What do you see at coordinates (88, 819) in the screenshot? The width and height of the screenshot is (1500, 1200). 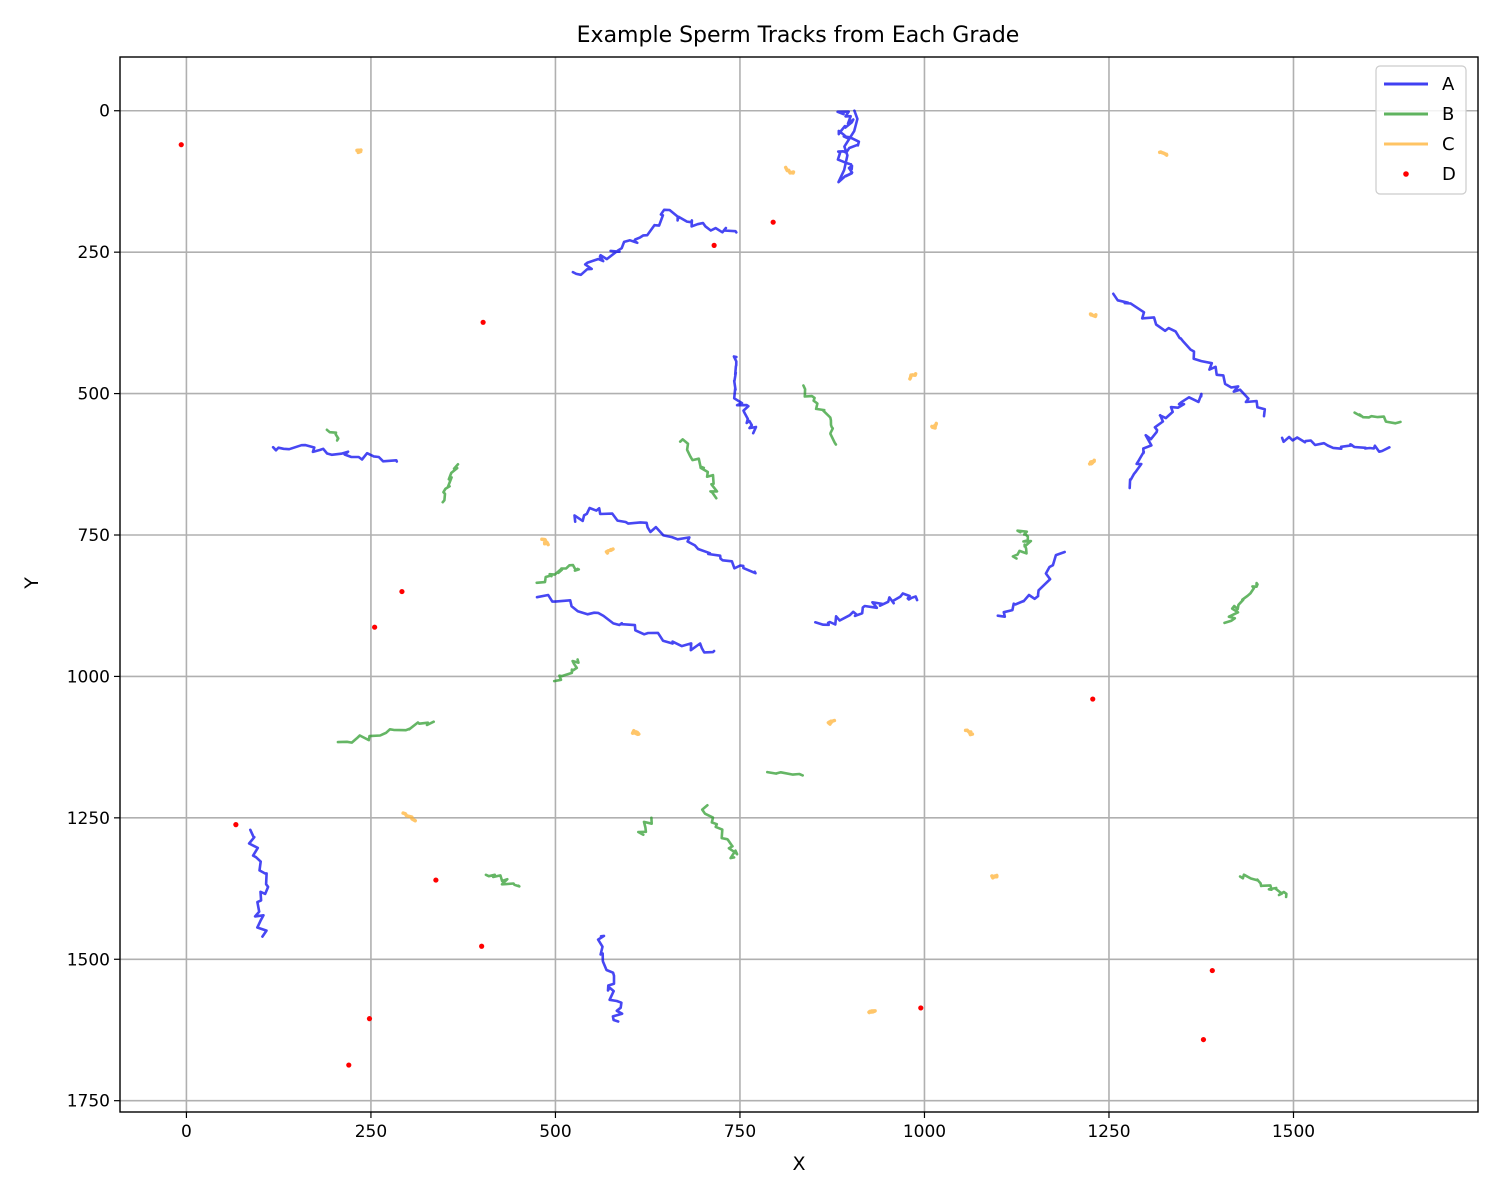 I see `y-tick-label: 1250` at bounding box center [88, 819].